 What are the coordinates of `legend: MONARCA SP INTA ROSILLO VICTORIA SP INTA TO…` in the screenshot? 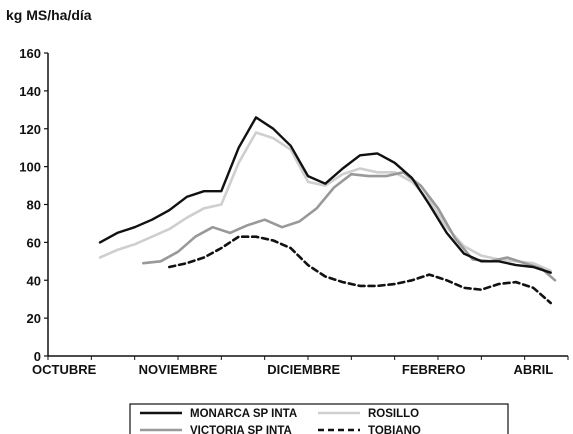 It's located at (319, 418).